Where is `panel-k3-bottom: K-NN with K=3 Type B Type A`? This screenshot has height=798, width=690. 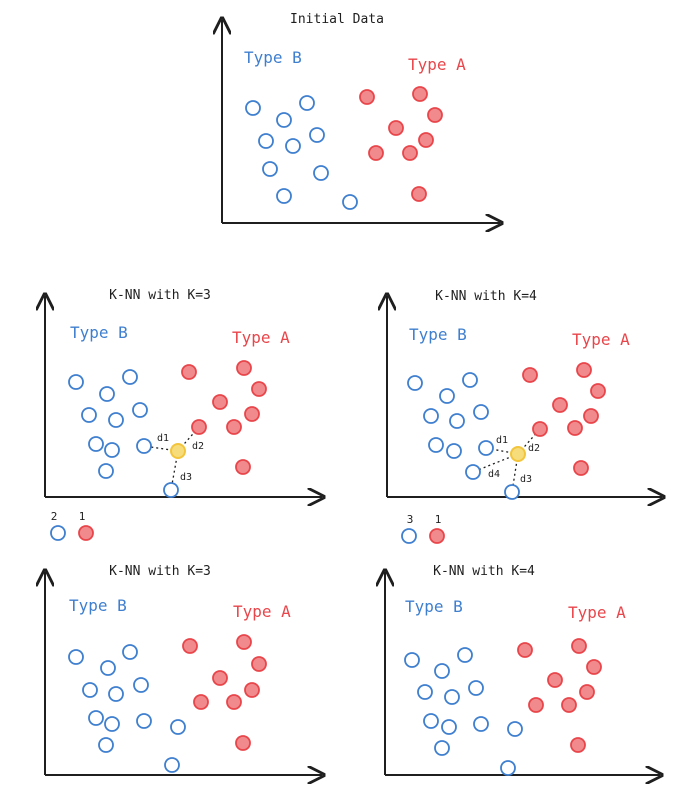 panel-k3-bottom: K-NN with K=3 Type B Type A is located at coordinates (183, 669).